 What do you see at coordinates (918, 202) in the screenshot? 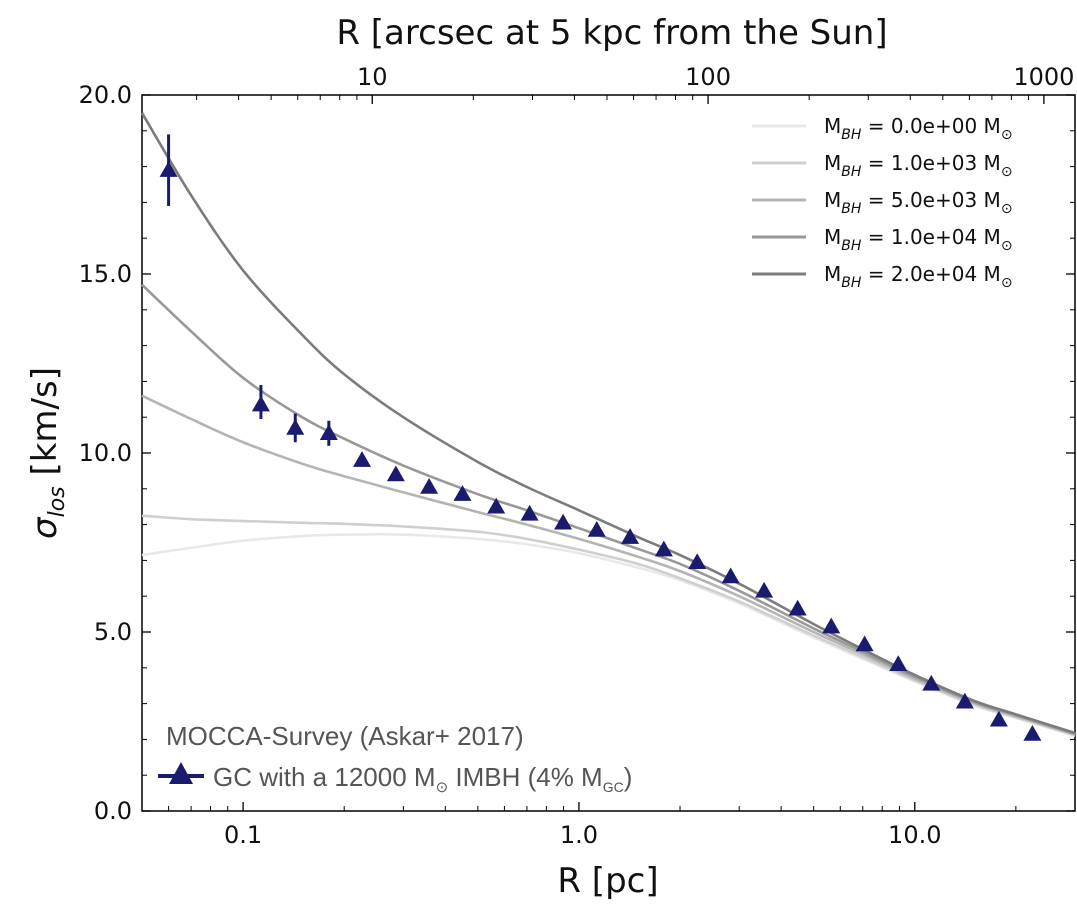
I see `legend-label-2: MBH = 5.0e+03 M⊙` at bounding box center [918, 202].